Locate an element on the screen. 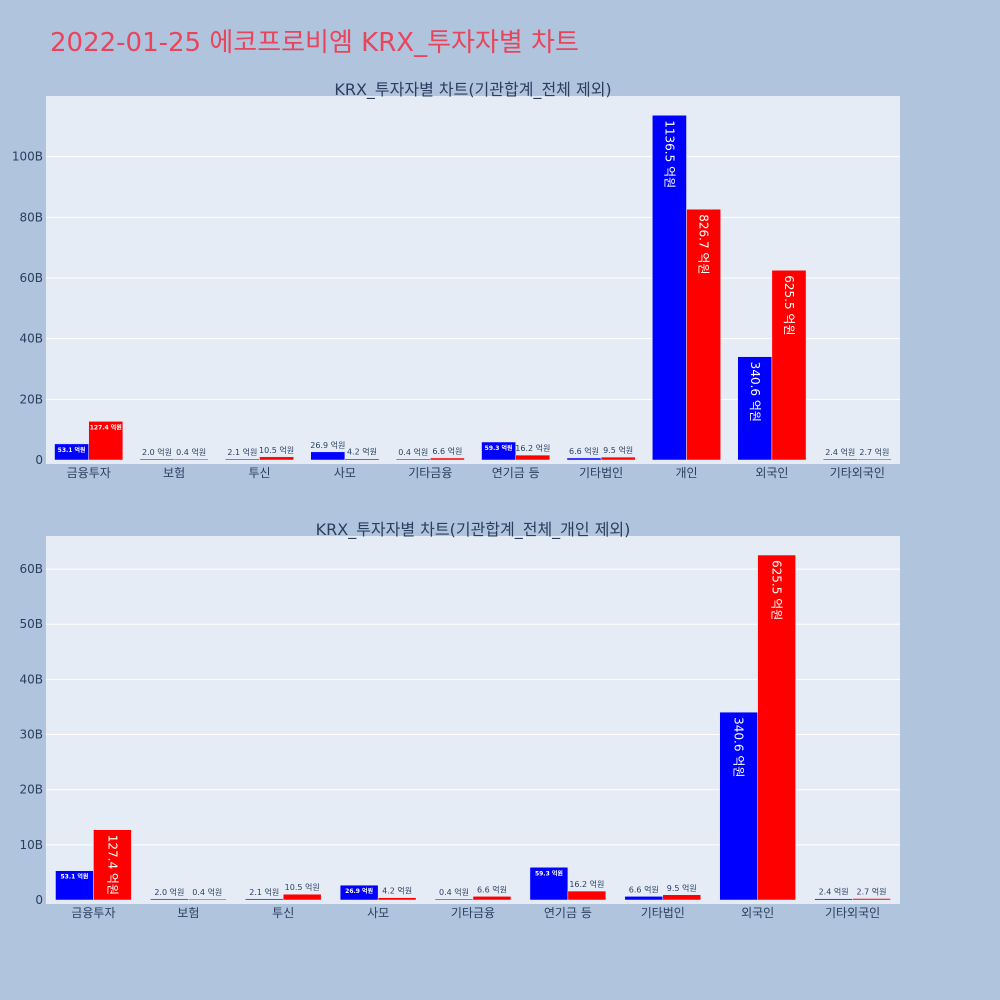 The image size is (1000, 1000). page-title: 2022-01-25 에코프로비엠 KRX_투자자별 차트 is located at coordinates (314, 43).